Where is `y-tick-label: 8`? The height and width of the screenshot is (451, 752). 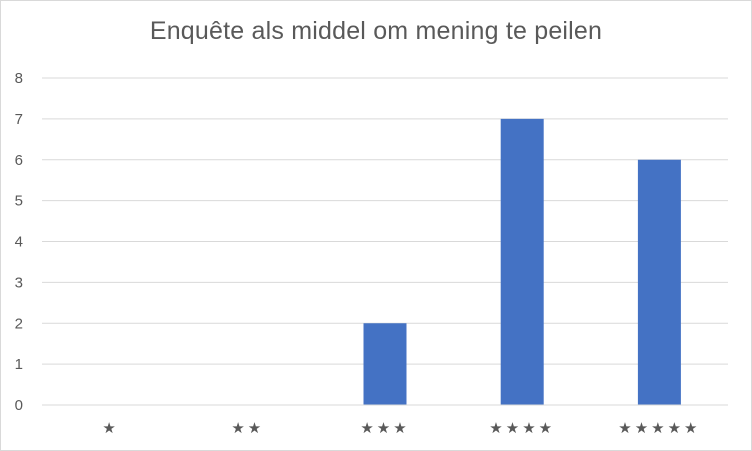 y-tick-label: 8 is located at coordinates (19, 78).